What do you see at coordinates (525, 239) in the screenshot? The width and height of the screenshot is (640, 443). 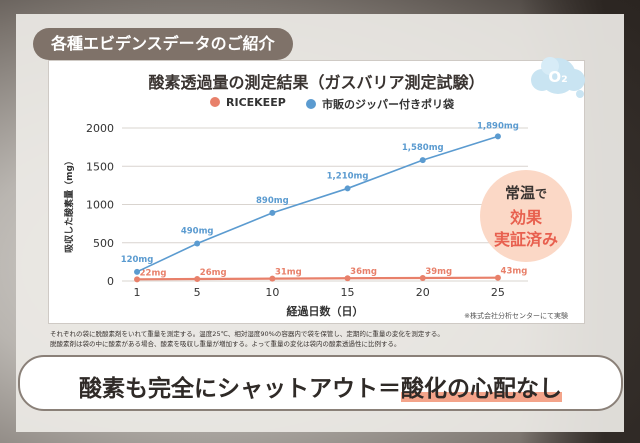 I see `badge-line3: 実証済み` at bounding box center [525, 239].